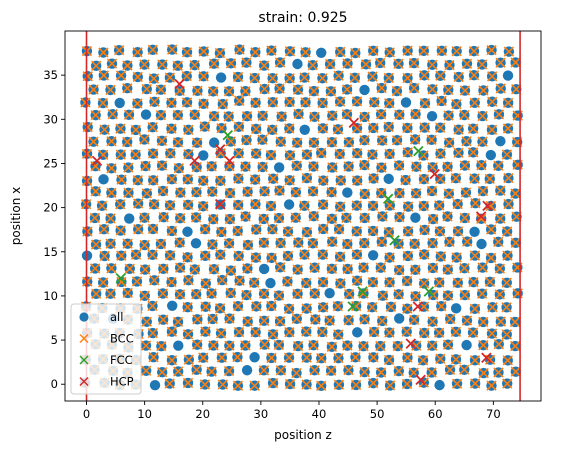  Describe the element at coordinates (84, 338) in the screenshot. I see `legend-marker` at that location.